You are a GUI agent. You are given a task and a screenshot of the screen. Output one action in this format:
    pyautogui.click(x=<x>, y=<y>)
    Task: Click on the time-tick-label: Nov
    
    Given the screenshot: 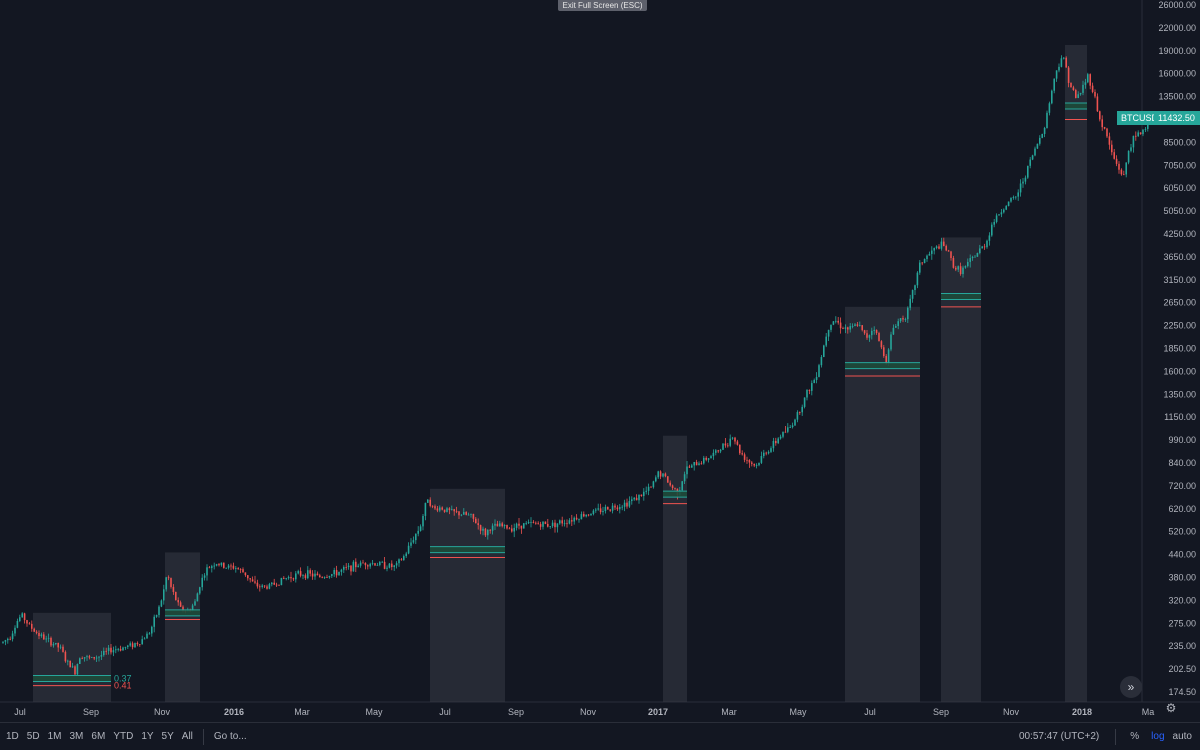 What is the action you would take?
    pyautogui.click(x=588, y=712)
    